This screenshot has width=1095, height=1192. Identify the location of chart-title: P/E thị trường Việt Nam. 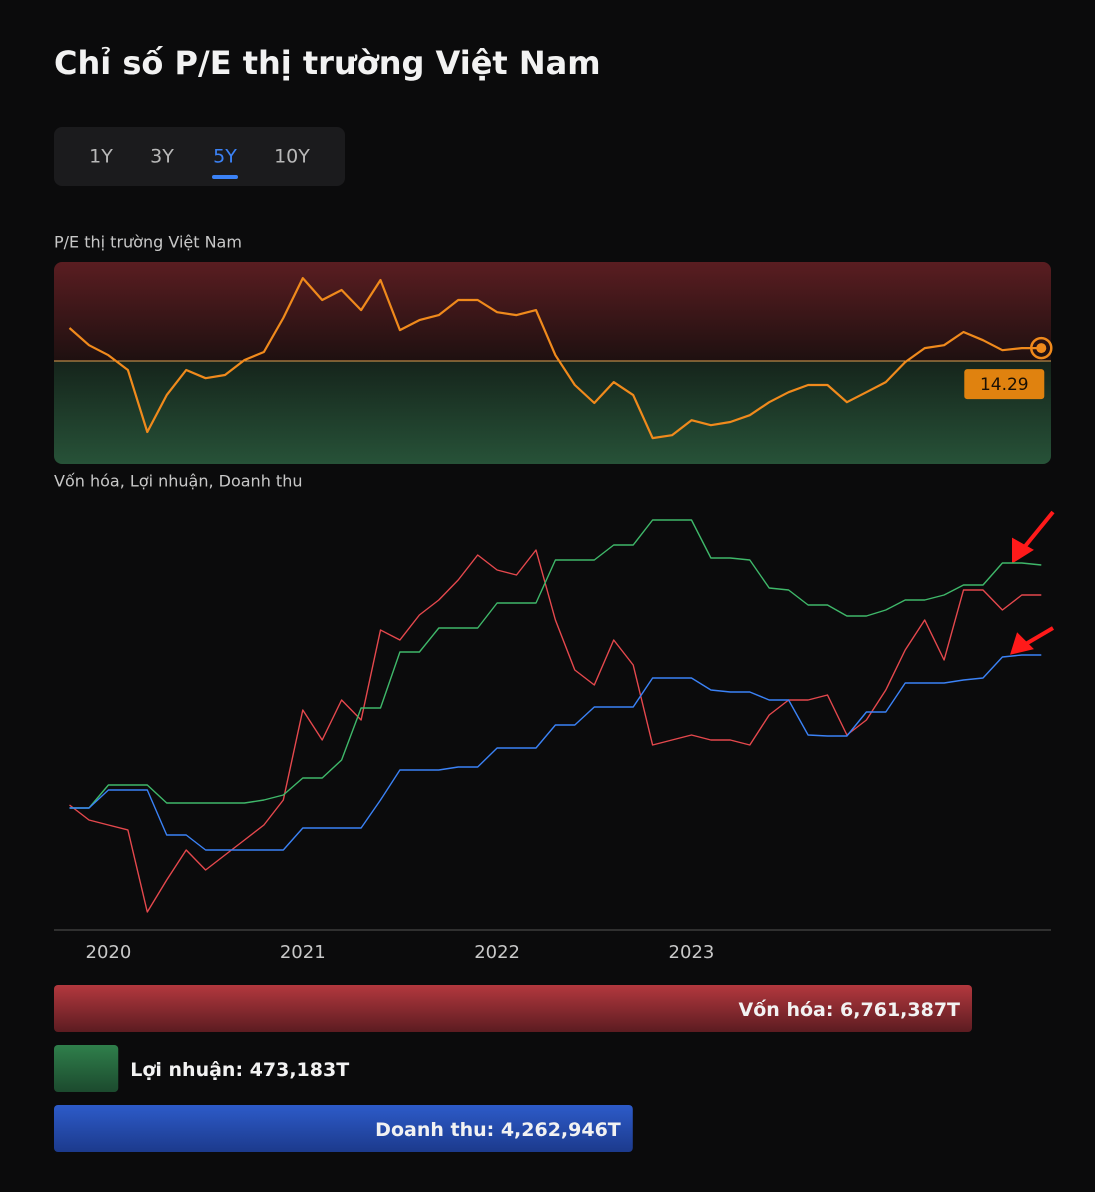
(148, 242).